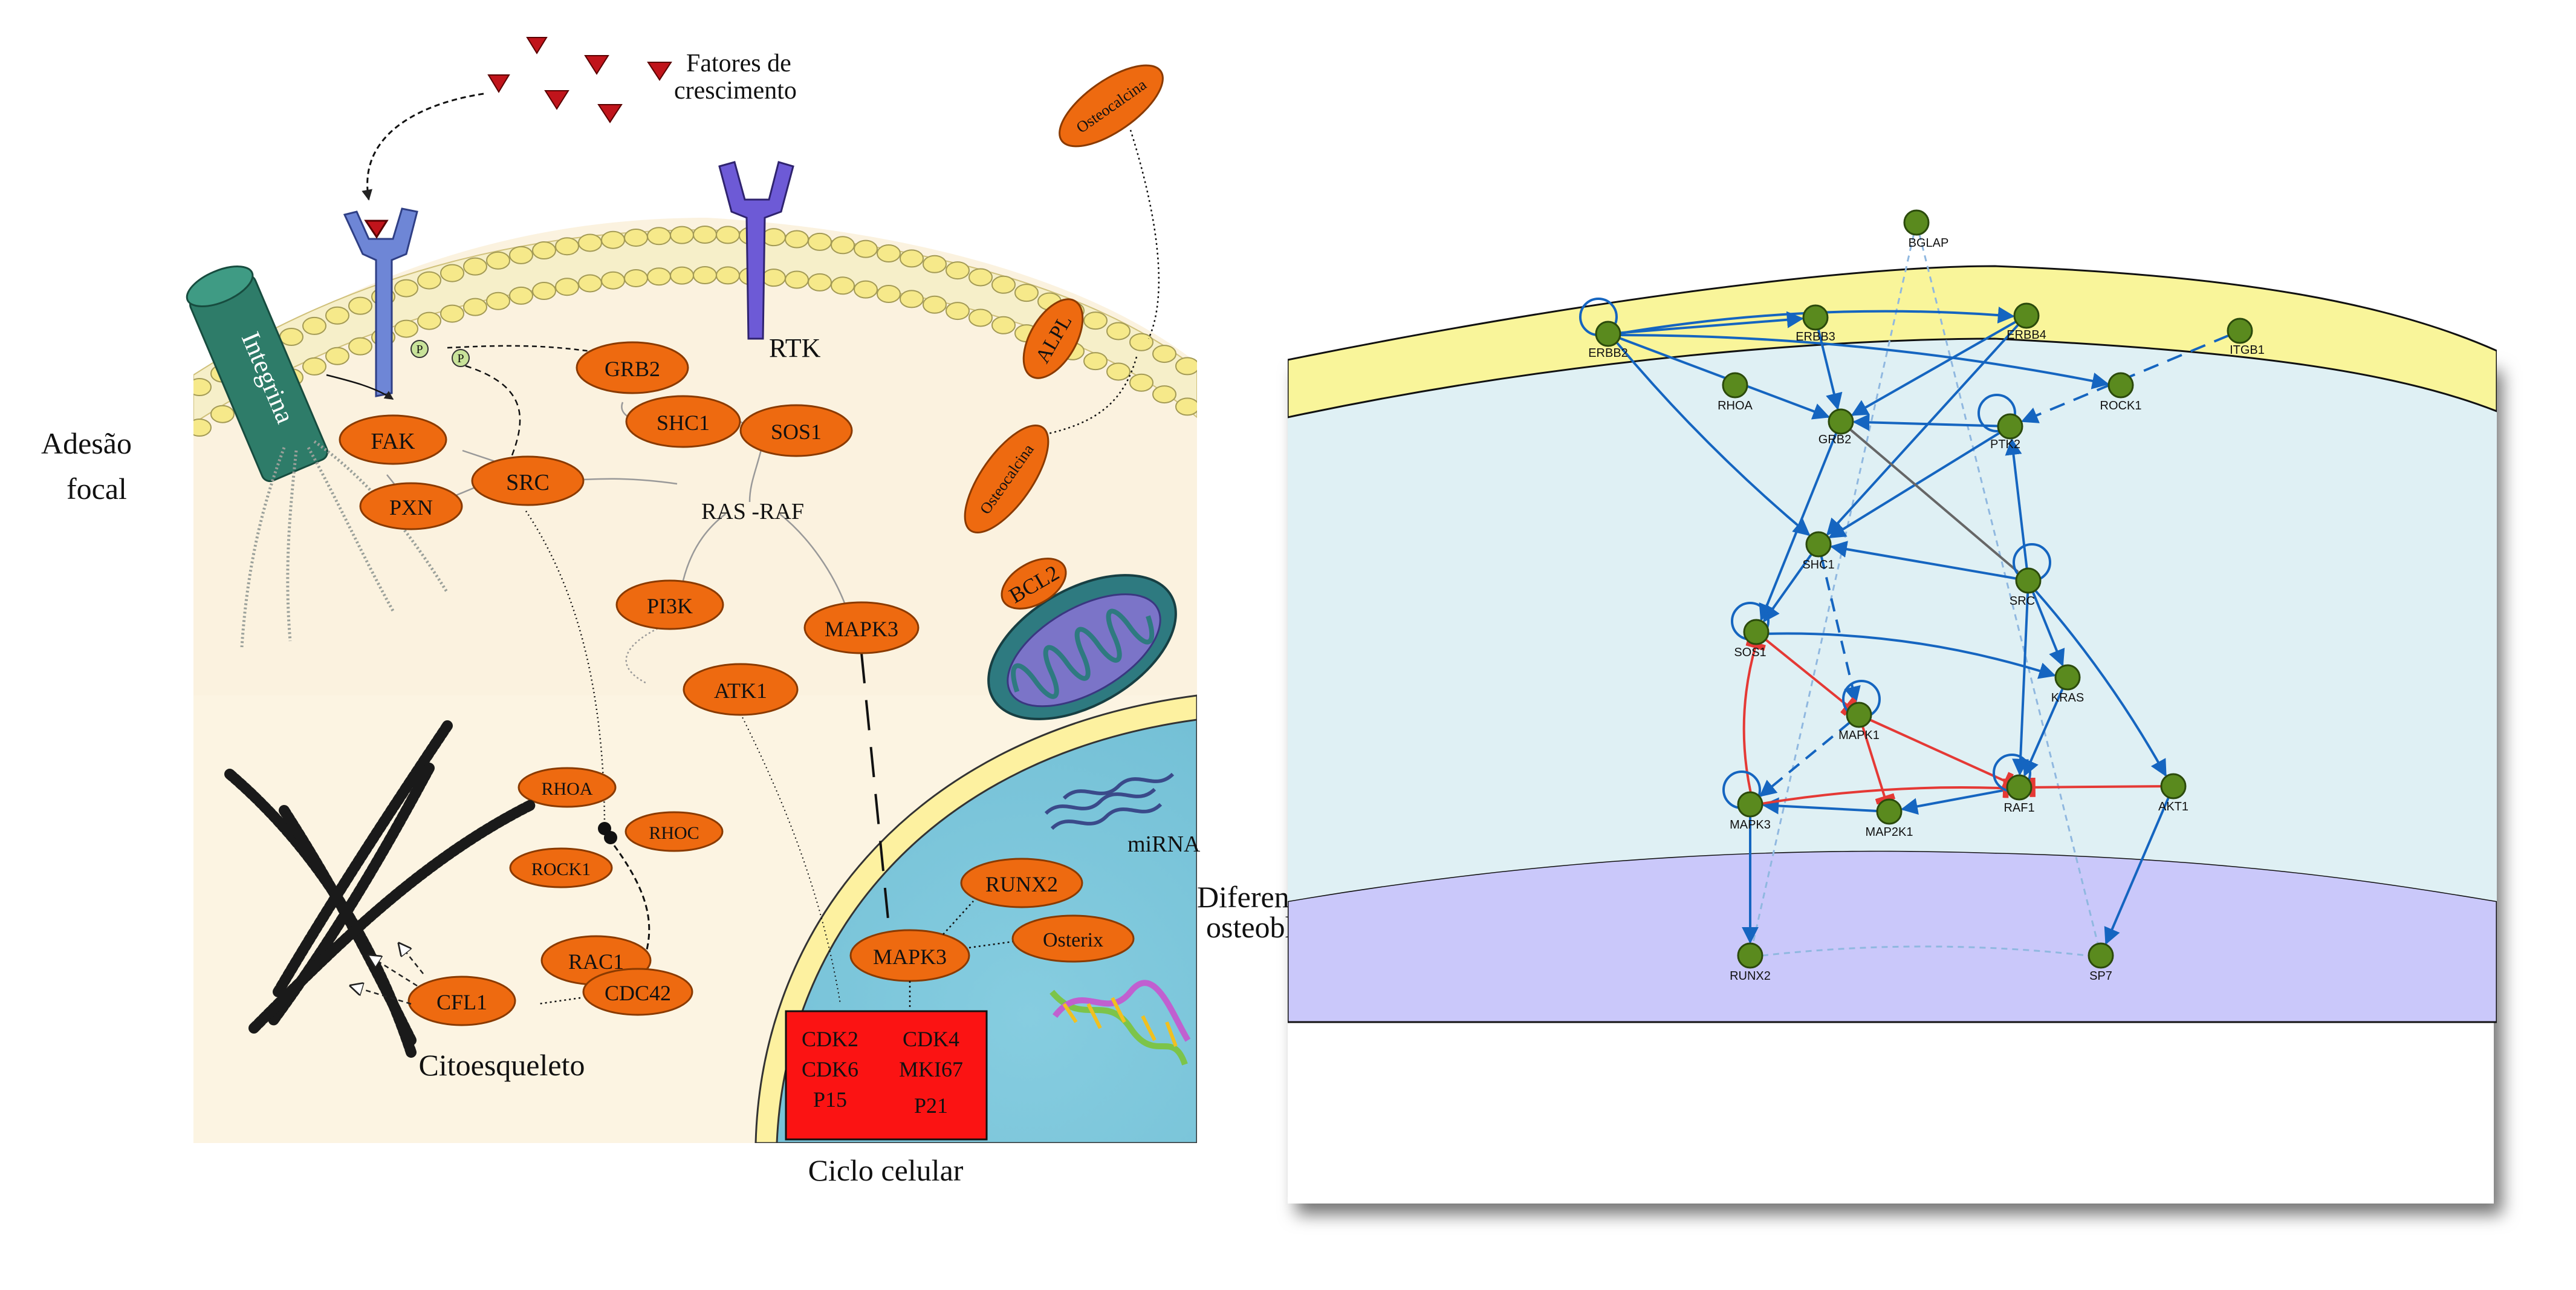 Image resolution: width=2576 pixels, height=1290 pixels. Describe the element at coordinates (1751, 825) in the screenshot. I see `net-node-label: MAPK3` at that location.